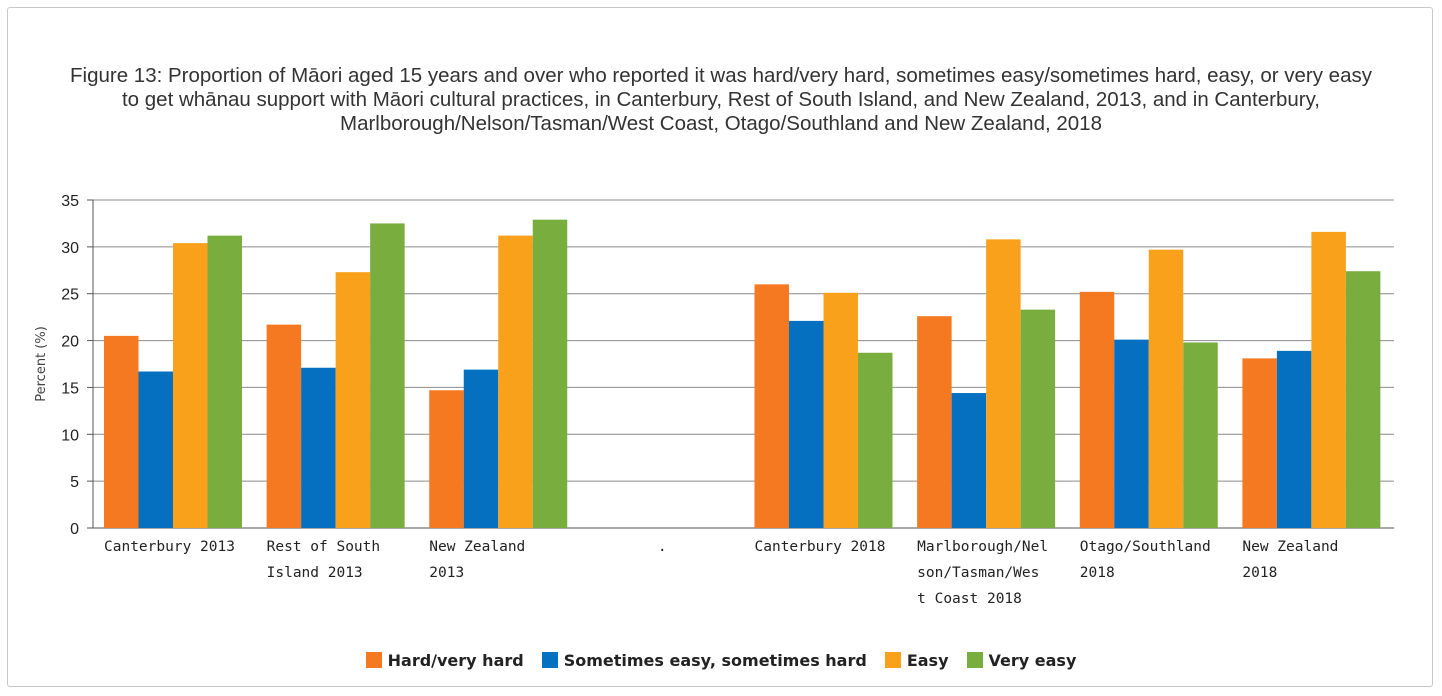  I want to click on legend-label: Easy, so click(927, 660).